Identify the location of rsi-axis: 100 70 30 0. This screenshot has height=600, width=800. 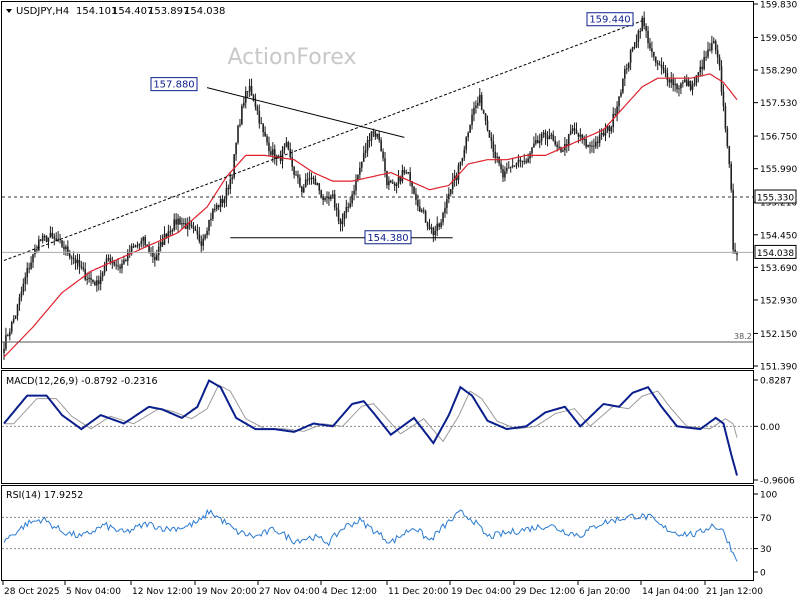
(765, 535).